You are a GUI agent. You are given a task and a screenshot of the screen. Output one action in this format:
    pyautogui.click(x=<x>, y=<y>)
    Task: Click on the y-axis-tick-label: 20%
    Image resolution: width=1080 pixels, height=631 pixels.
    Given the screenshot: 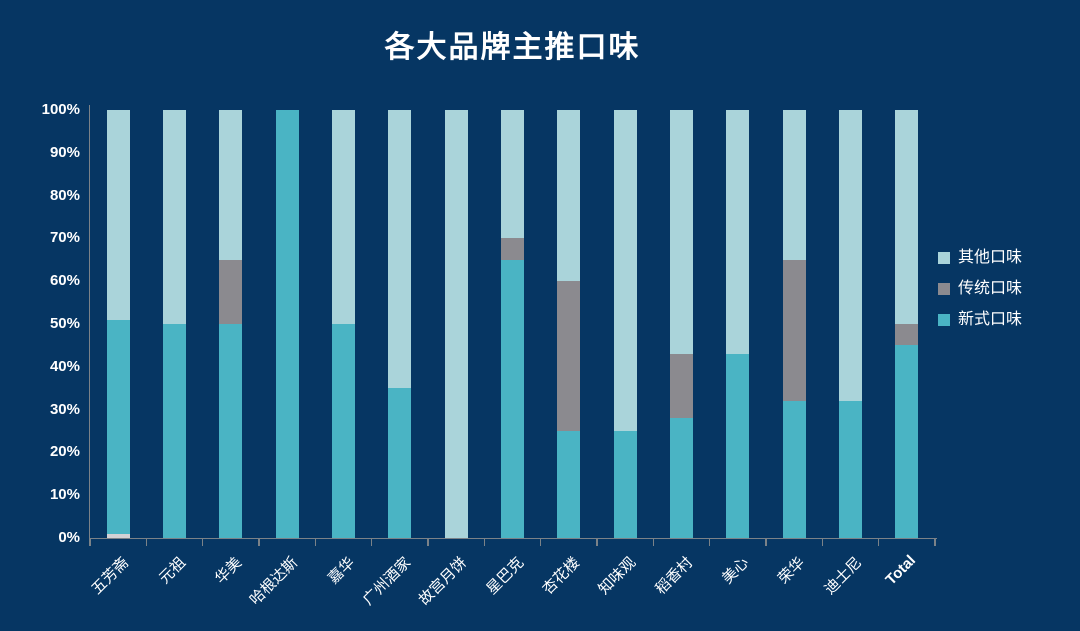 What is the action you would take?
    pyautogui.click(x=64, y=452)
    